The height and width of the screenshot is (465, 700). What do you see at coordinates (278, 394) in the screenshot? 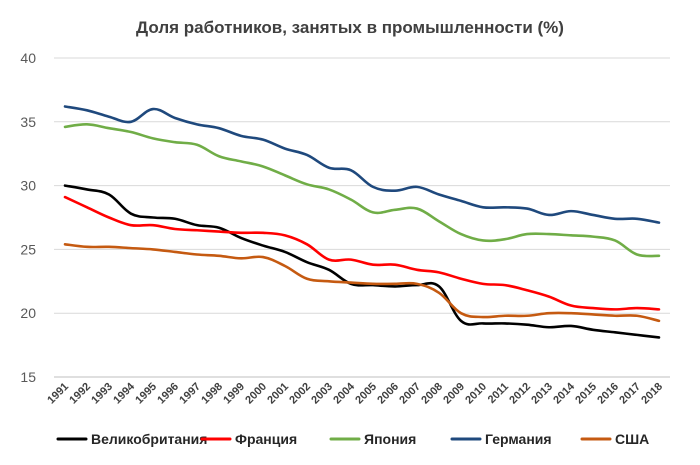
I see `x-tick-label: 2001` at bounding box center [278, 394].